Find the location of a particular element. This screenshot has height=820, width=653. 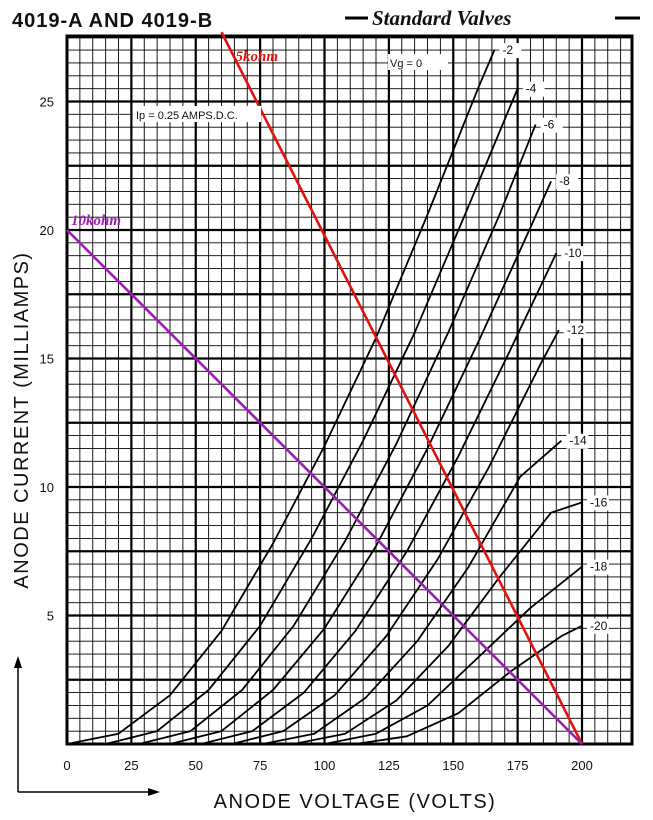

vg0-annotation: Vg = 0 is located at coordinates (406, 64).